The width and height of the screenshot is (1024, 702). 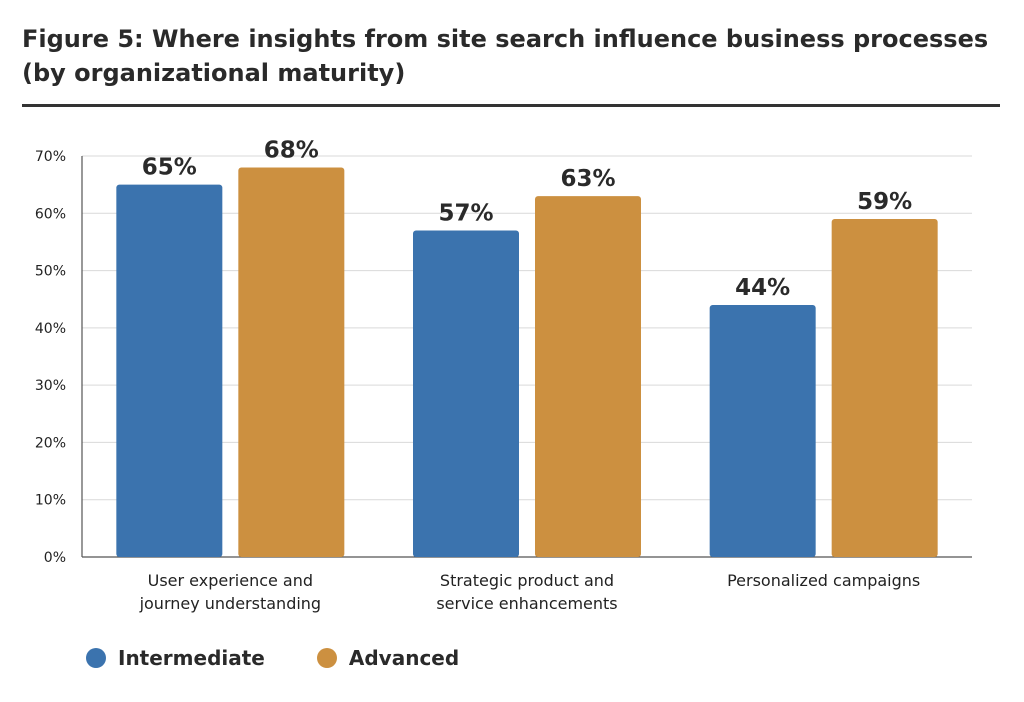 What do you see at coordinates (762, 288) in the screenshot?
I see `data-label-intermediate-3: 44%` at bounding box center [762, 288].